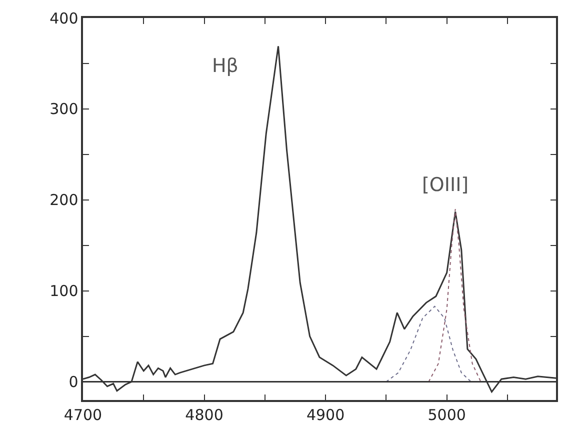 The width and height of the screenshot is (564, 447). What do you see at coordinates (204, 415) in the screenshot?
I see `x-tick-label: 4800` at bounding box center [204, 415].